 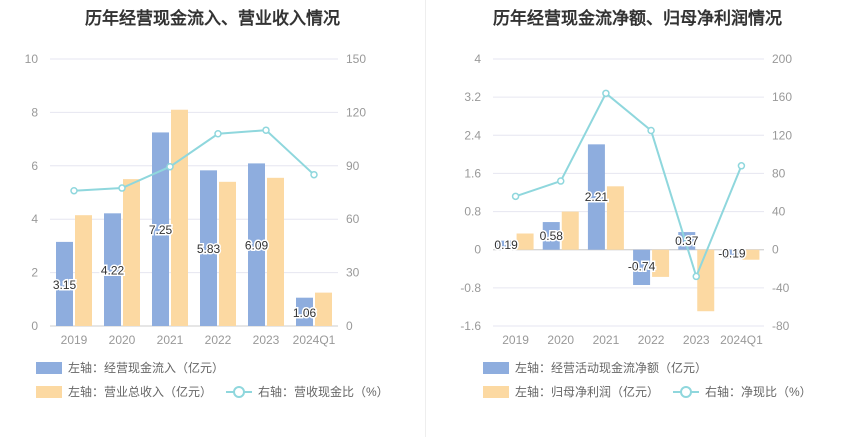 I want to click on left-tick-label: 0, so click(x=34, y=326).